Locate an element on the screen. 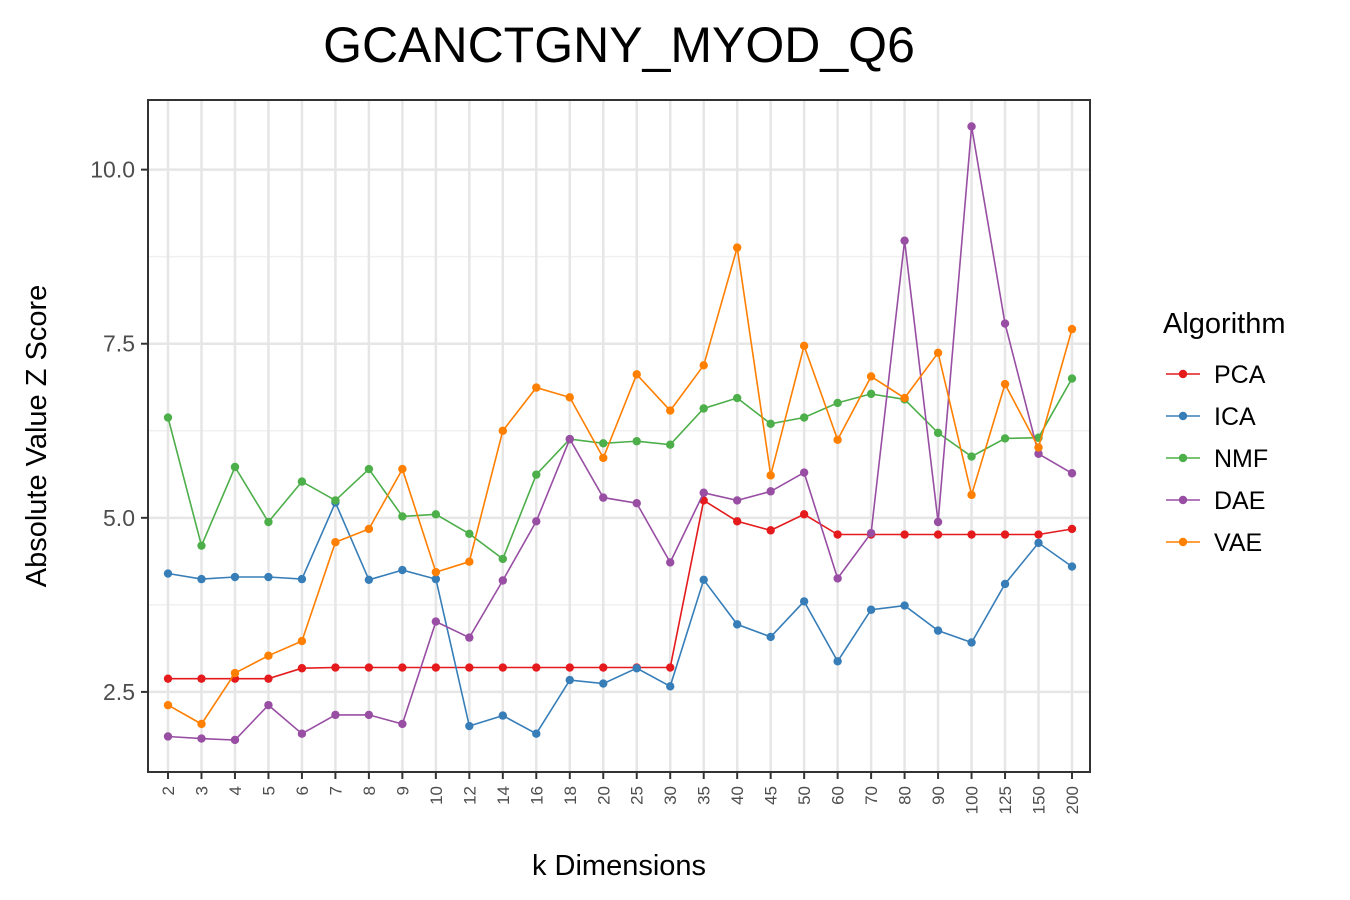  x-tick-label: 60 is located at coordinates (838, 795).